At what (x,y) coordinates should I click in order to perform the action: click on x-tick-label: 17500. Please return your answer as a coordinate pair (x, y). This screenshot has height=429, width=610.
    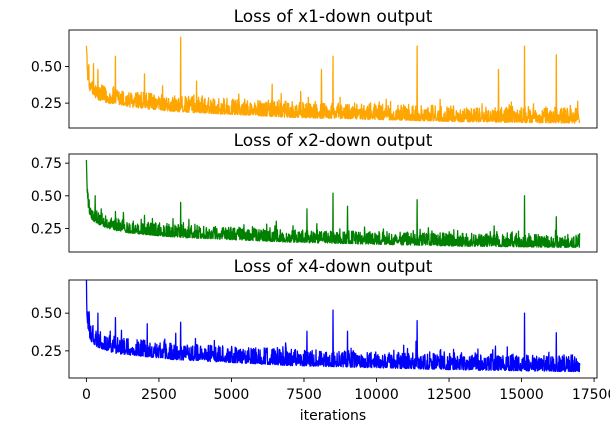
    Looking at the image, I should click on (591, 395).